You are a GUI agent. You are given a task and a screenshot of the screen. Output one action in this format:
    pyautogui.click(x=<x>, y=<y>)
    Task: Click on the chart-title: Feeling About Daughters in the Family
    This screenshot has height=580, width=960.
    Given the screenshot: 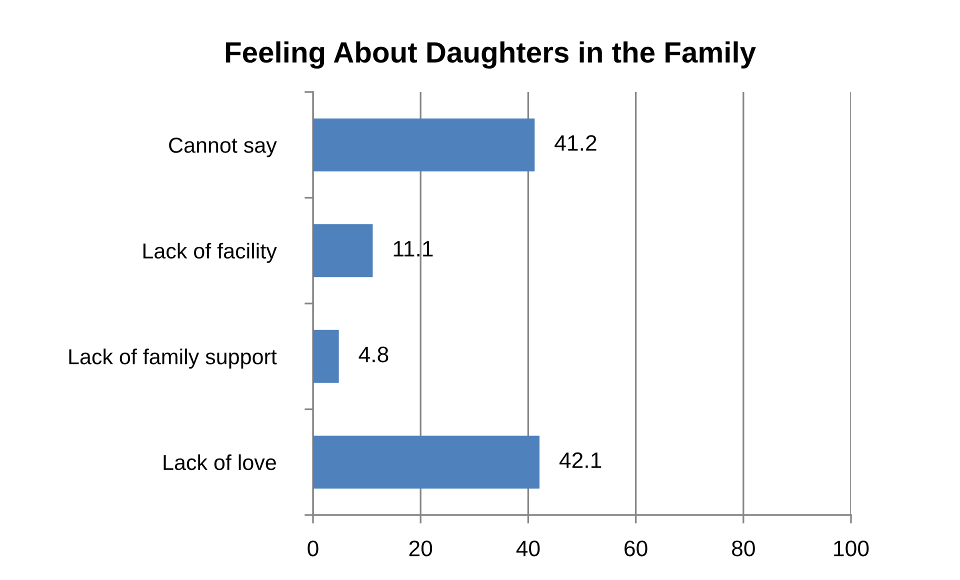 What is the action you would take?
    pyautogui.click(x=491, y=55)
    